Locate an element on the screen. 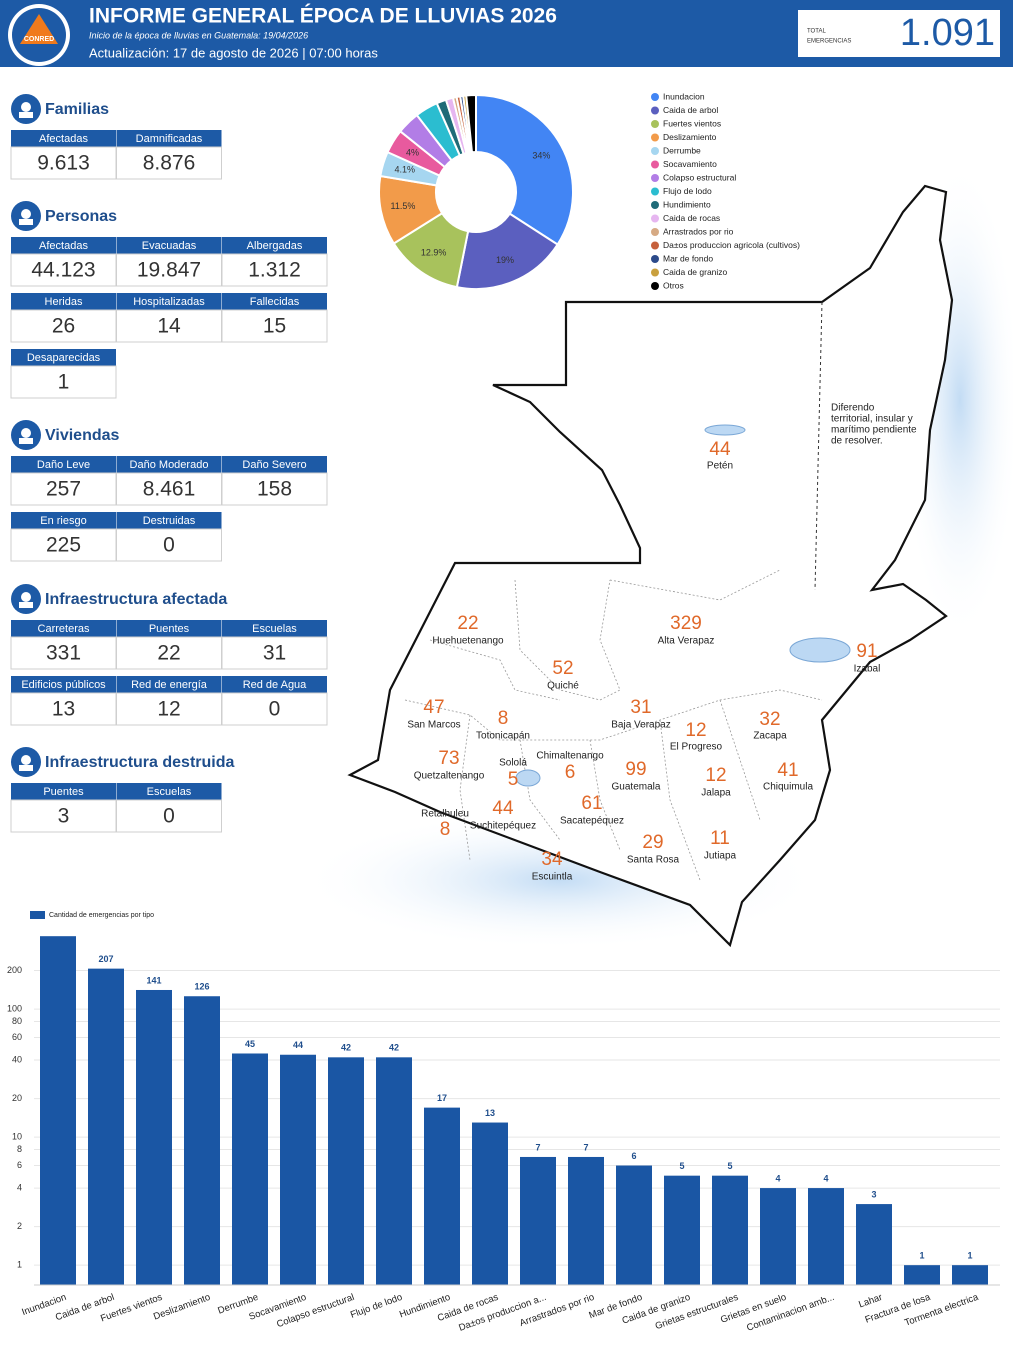 Image resolution: width=1013 pixels, height=1350 pixels. cell-value: 0 is located at coordinates (169, 816).